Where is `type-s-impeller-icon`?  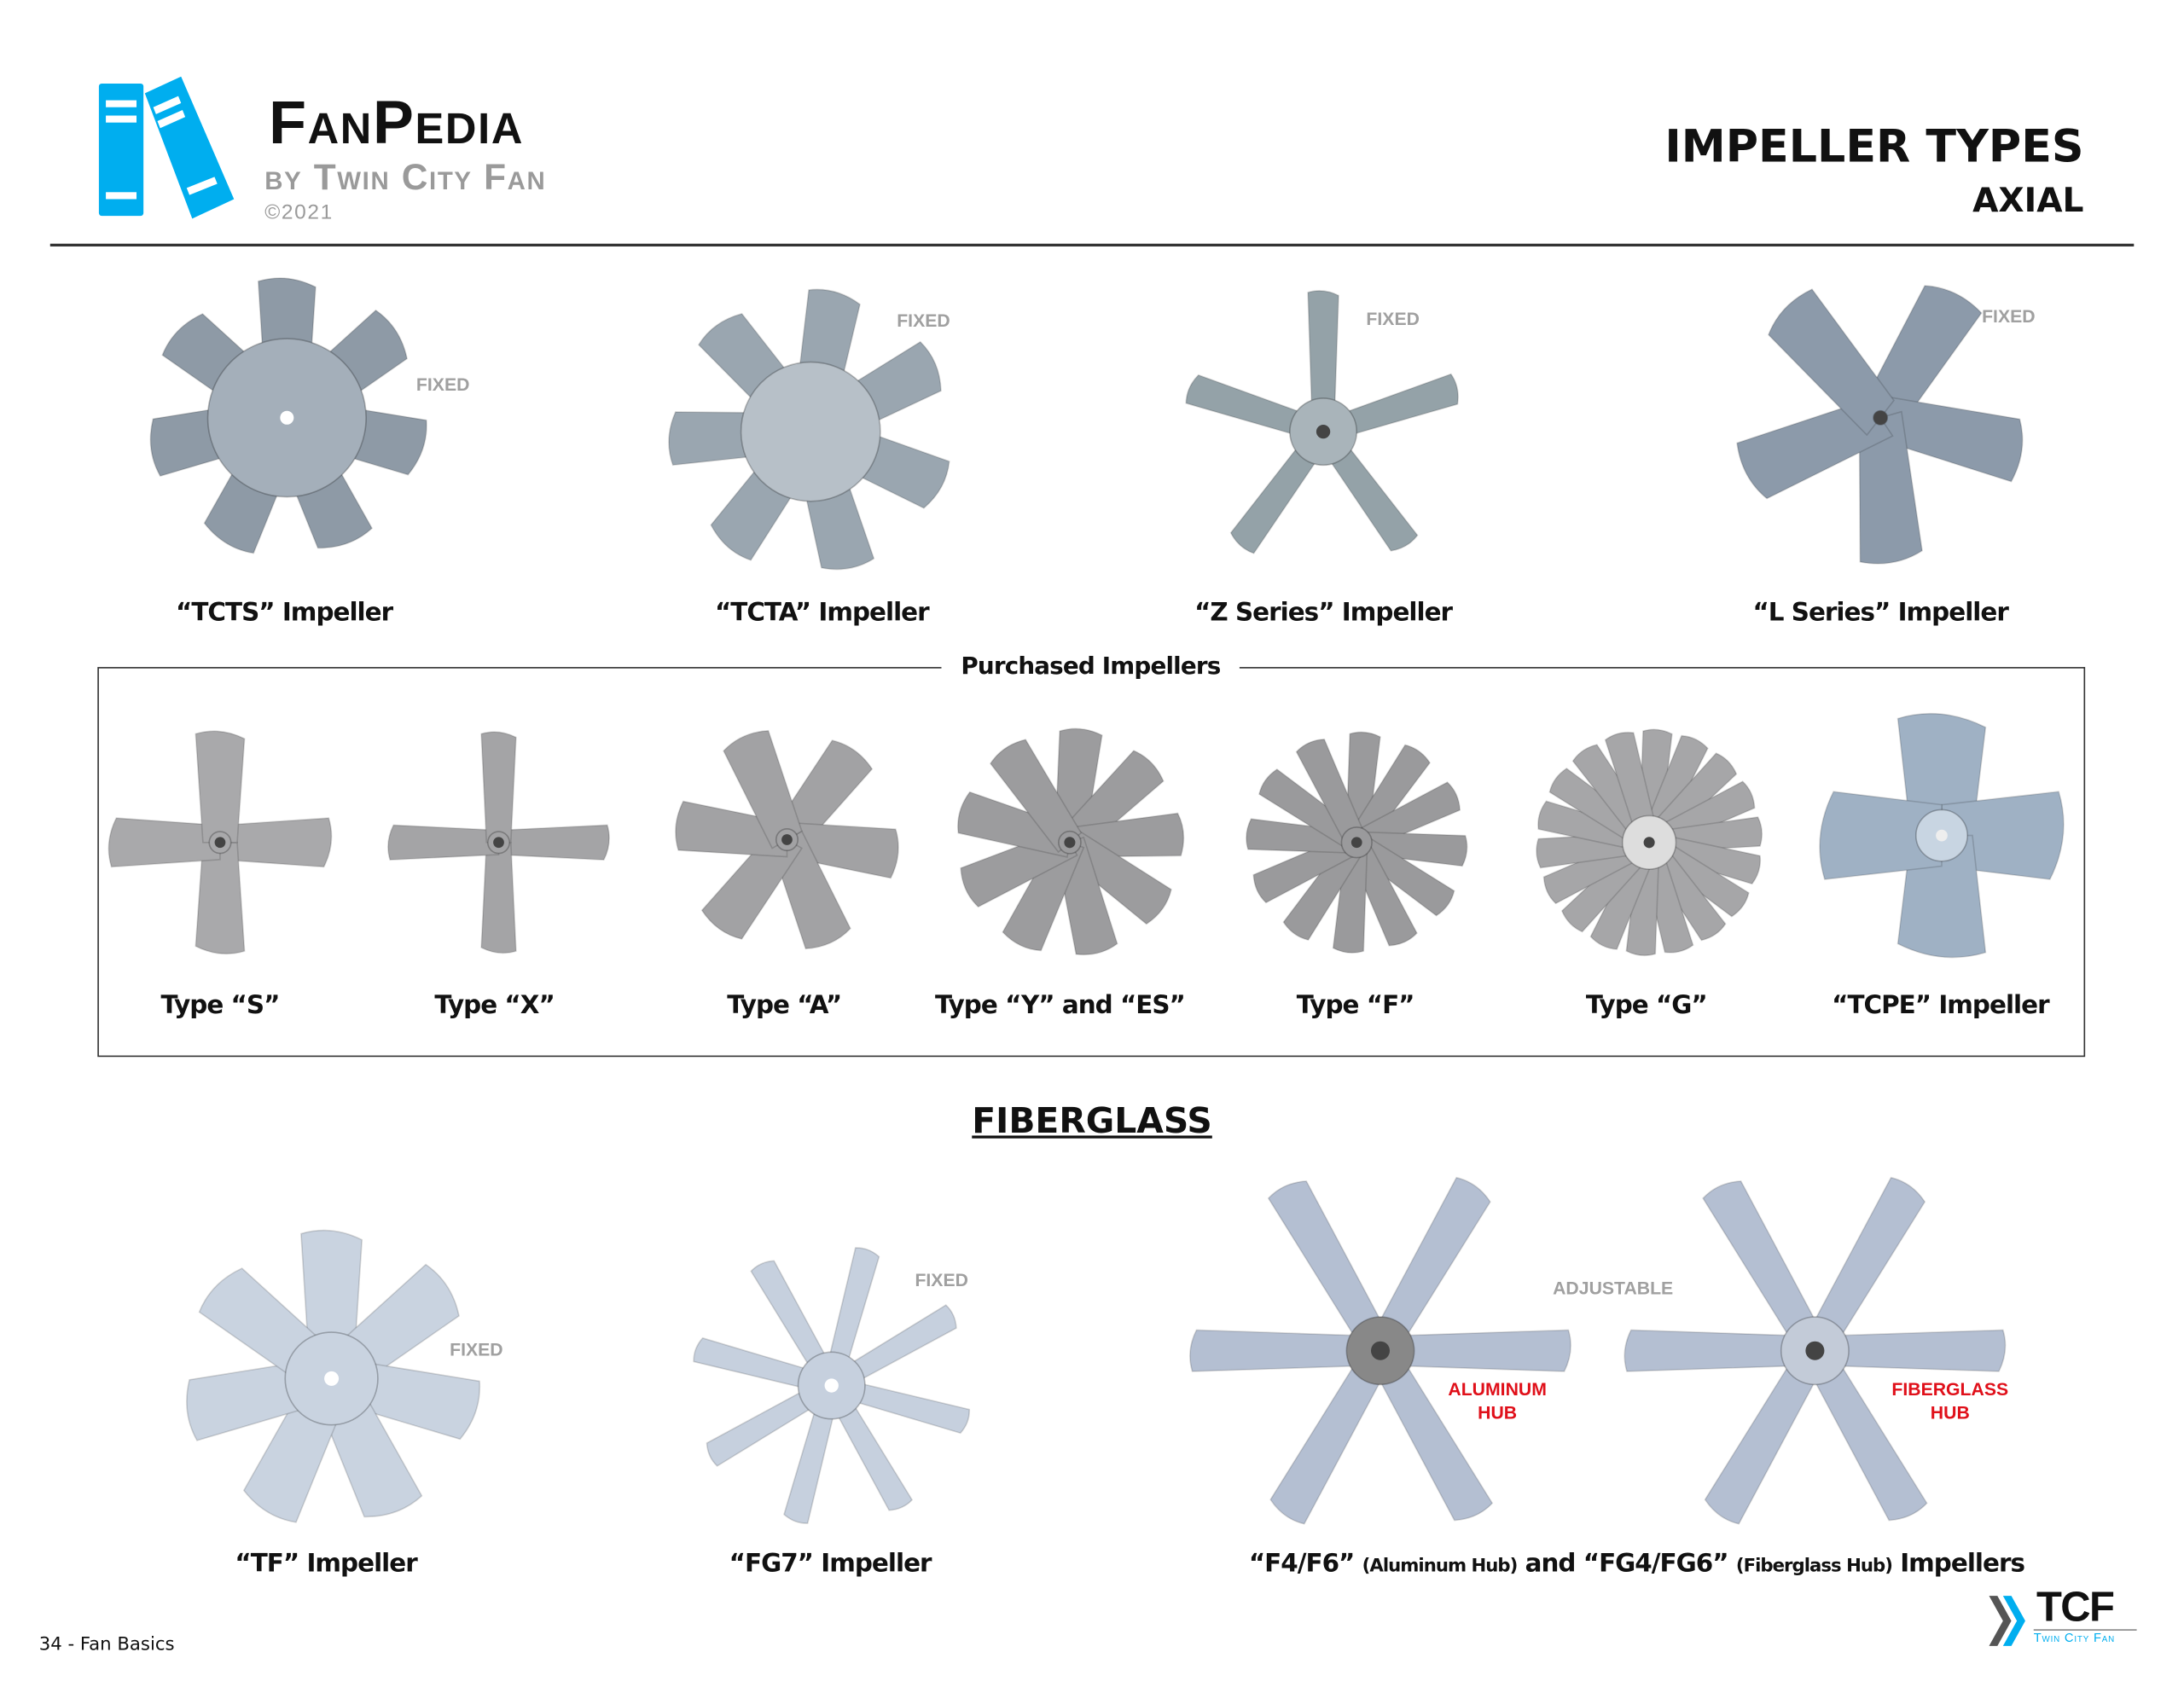 type-s-impeller-icon is located at coordinates (220, 843).